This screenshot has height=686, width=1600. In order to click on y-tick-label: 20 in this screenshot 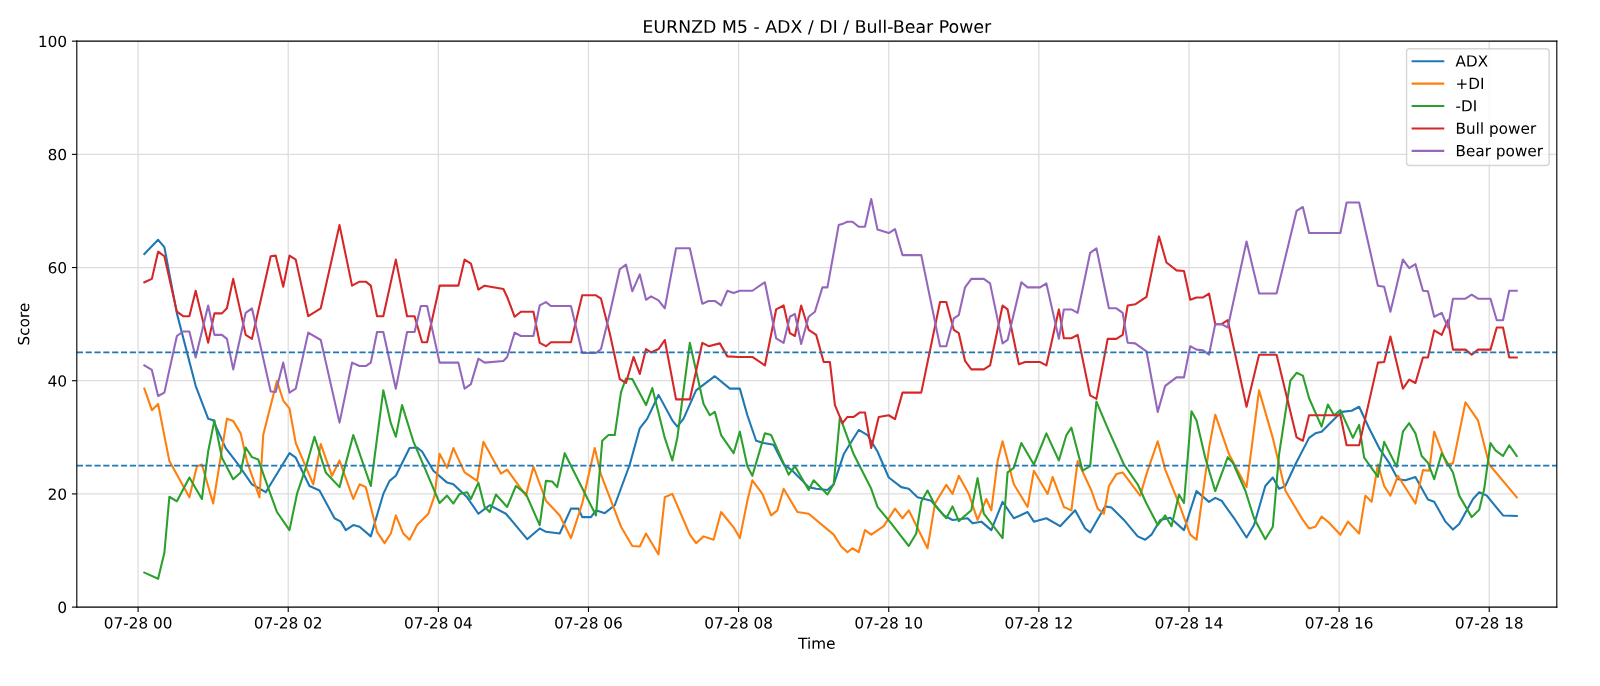, I will do `click(57, 494)`.